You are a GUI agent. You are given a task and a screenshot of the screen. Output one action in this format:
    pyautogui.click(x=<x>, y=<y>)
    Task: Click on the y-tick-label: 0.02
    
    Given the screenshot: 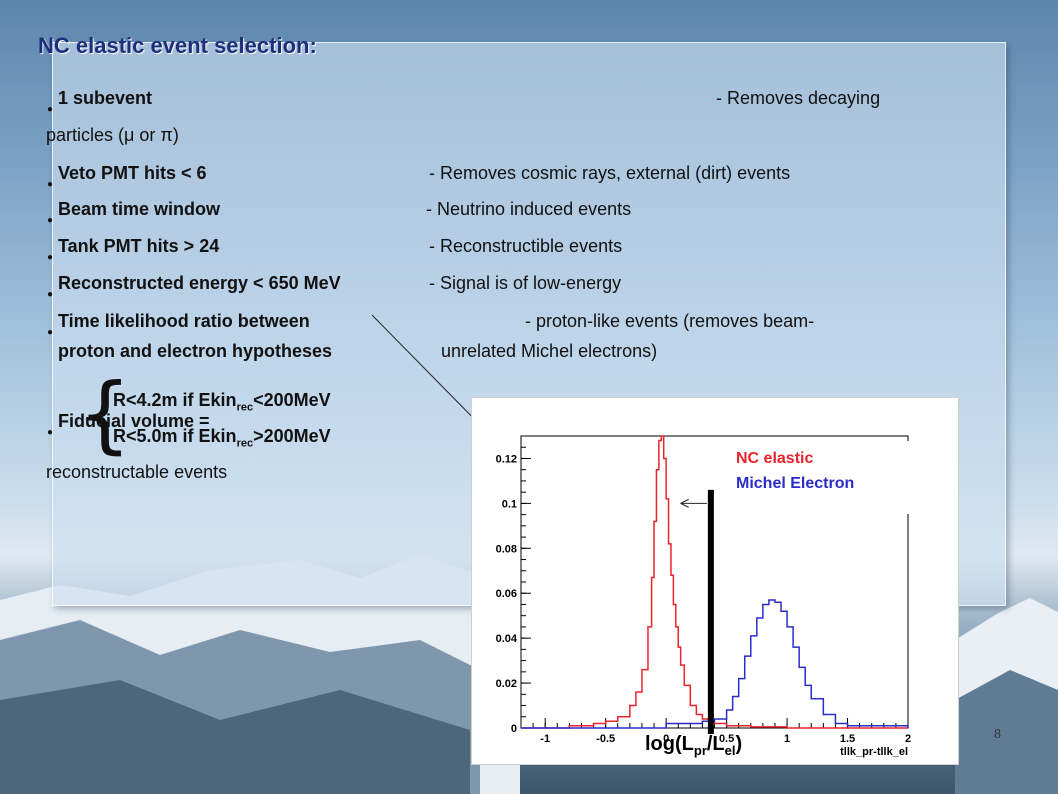 What is the action you would take?
    pyautogui.click(x=506, y=684)
    